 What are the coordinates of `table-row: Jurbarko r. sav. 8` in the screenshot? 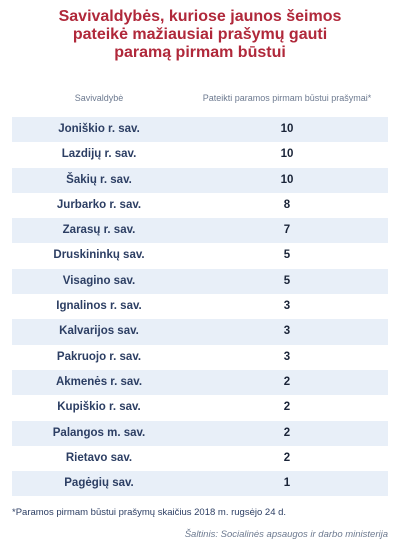 It's located at (200, 205).